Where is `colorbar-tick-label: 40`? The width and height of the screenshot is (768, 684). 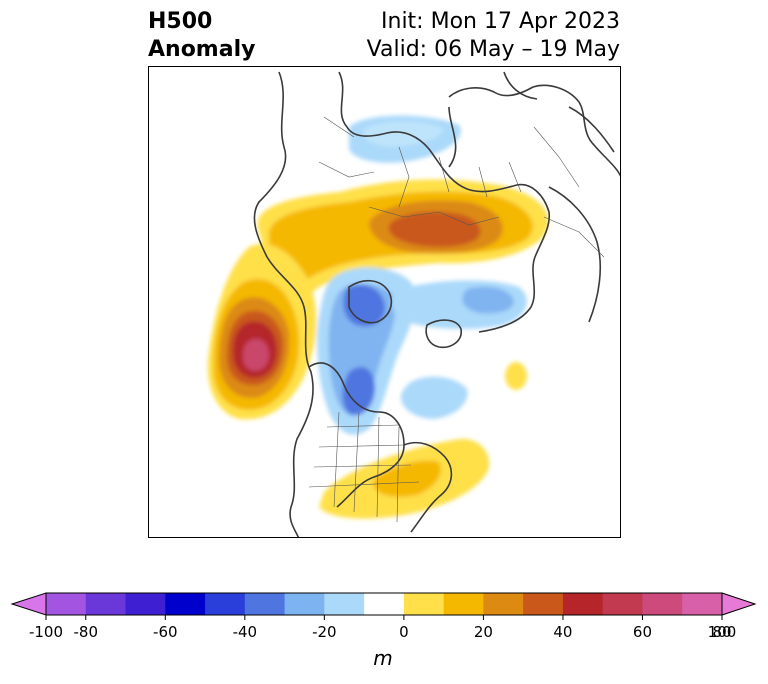
colorbar-tick-label: 40 is located at coordinates (562, 632).